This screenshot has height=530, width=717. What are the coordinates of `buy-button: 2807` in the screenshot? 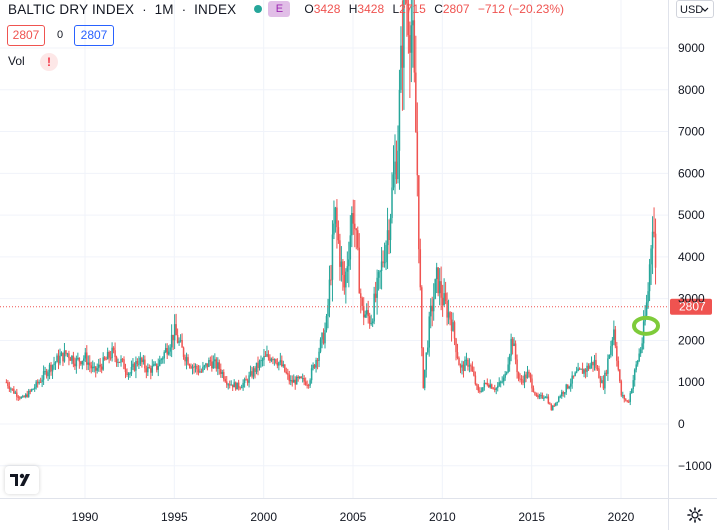 It's located at (94, 35).